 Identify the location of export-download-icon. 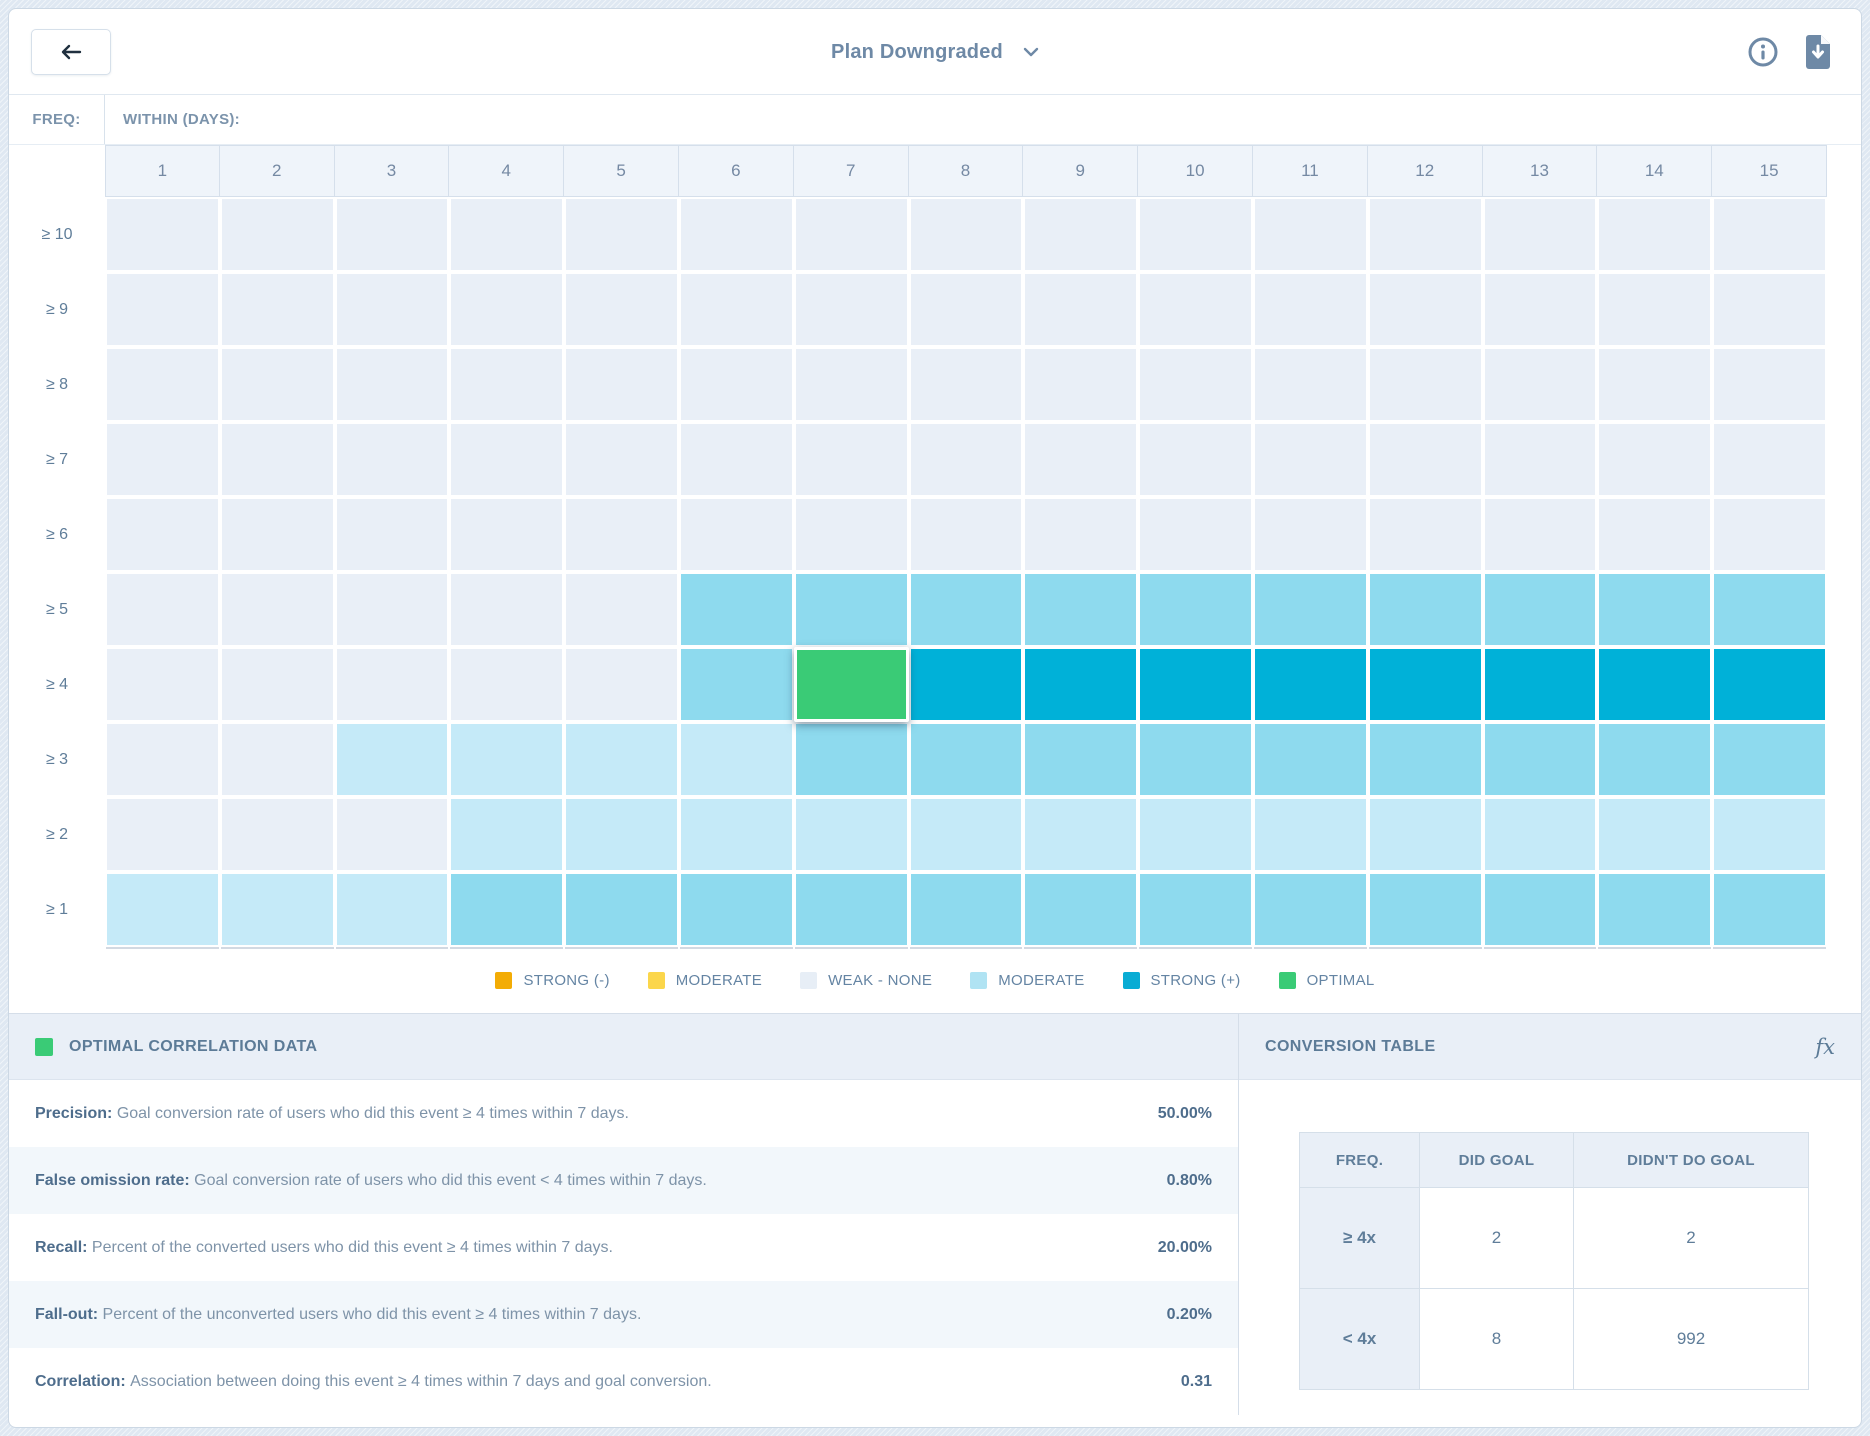
(1817, 52).